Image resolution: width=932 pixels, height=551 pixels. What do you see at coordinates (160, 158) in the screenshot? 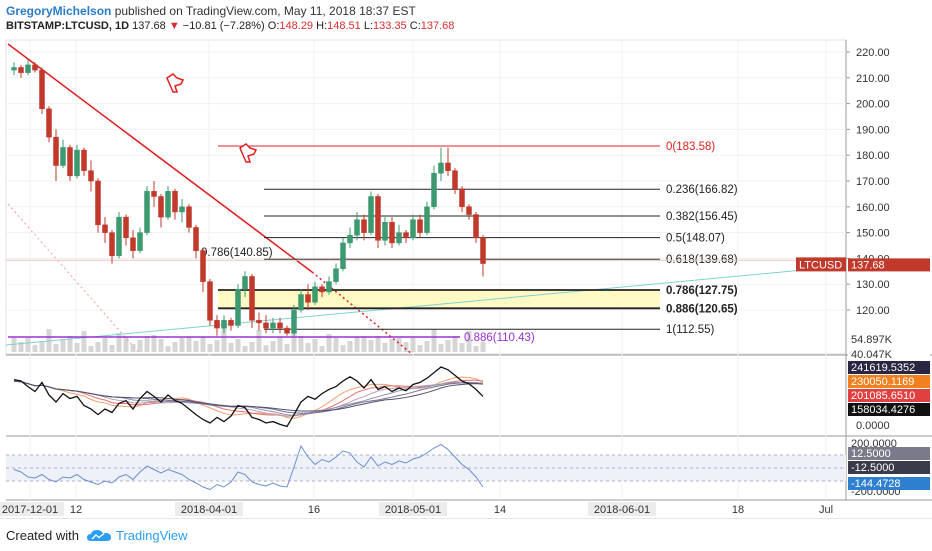
I see `resistance-trendline` at bounding box center [160, 158].